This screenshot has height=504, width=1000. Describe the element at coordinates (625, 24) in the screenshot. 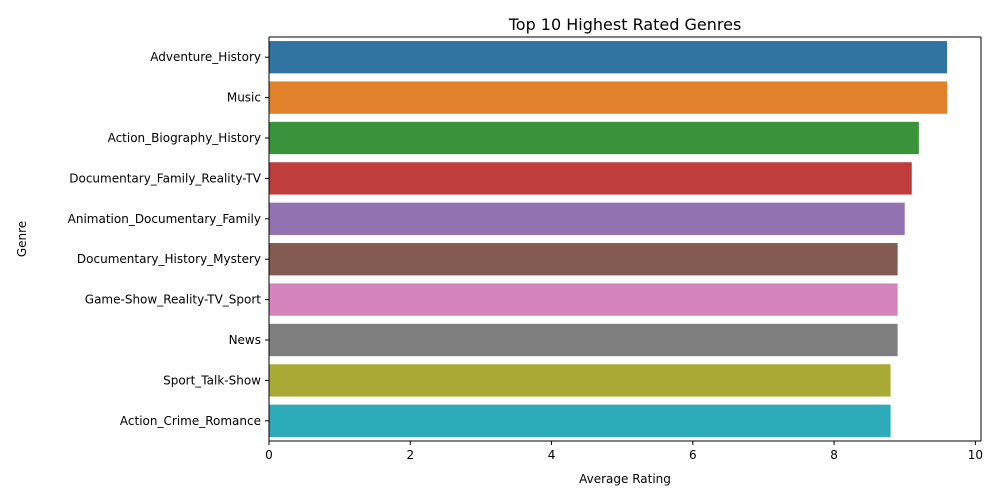

I see `chart-title: Top 10 Highest Rated Genres` at that location.